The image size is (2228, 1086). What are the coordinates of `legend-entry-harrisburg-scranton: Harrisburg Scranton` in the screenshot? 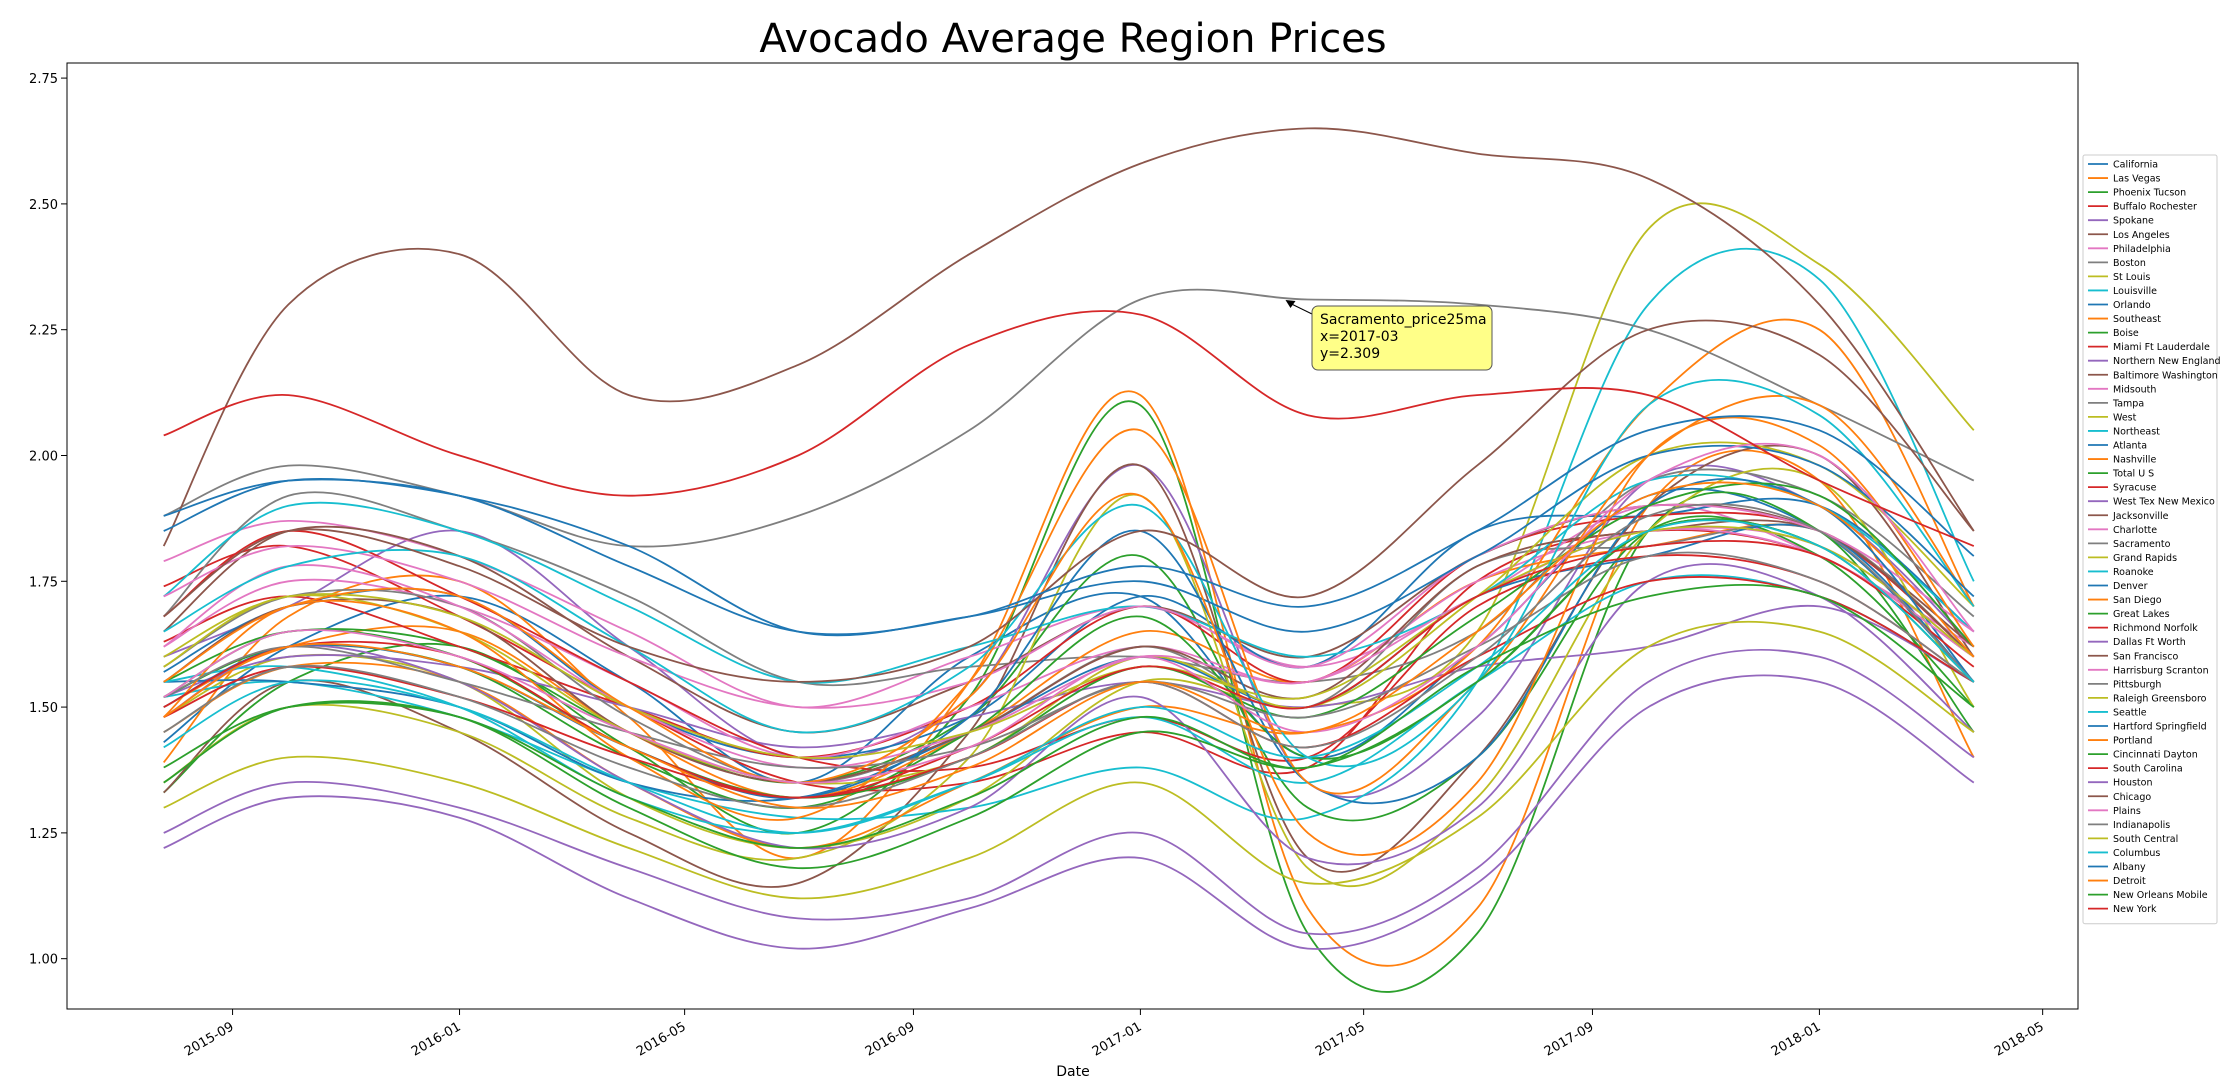 It's located at (2161, 670).